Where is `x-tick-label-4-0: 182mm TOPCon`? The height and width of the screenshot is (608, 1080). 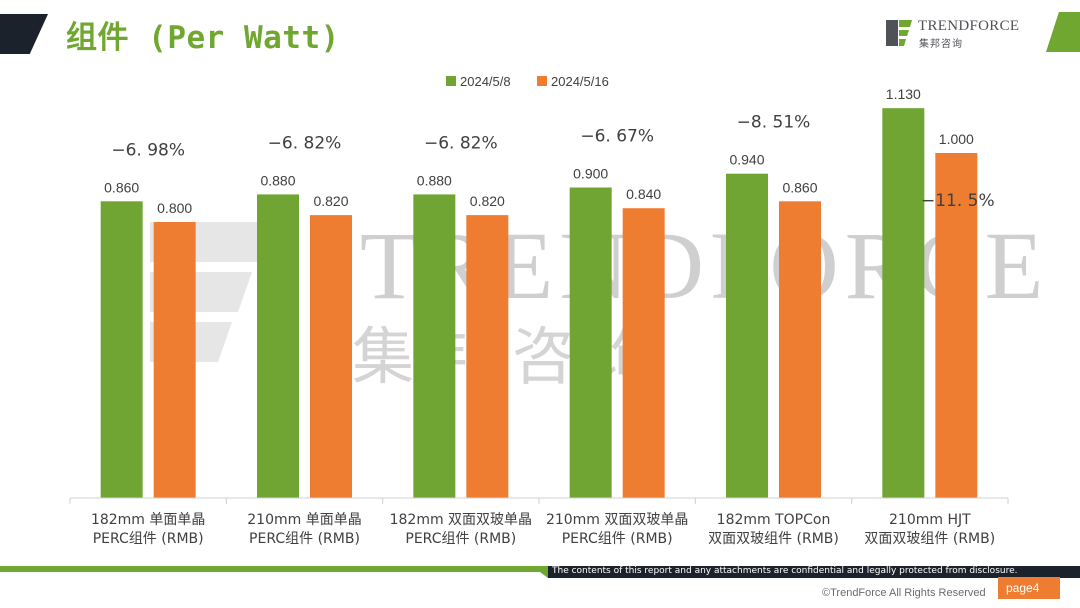 x-tick-label-4-0: 182mm TOPCon is located at coordinates (774, 520).